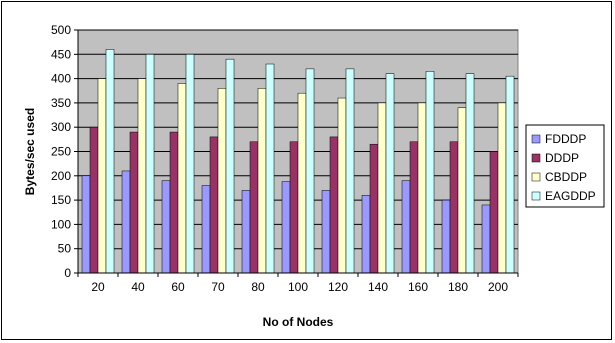 The height and width of the screenshot is (343, 615). I want to click on y-tick-label: 0, so click(67, 273).